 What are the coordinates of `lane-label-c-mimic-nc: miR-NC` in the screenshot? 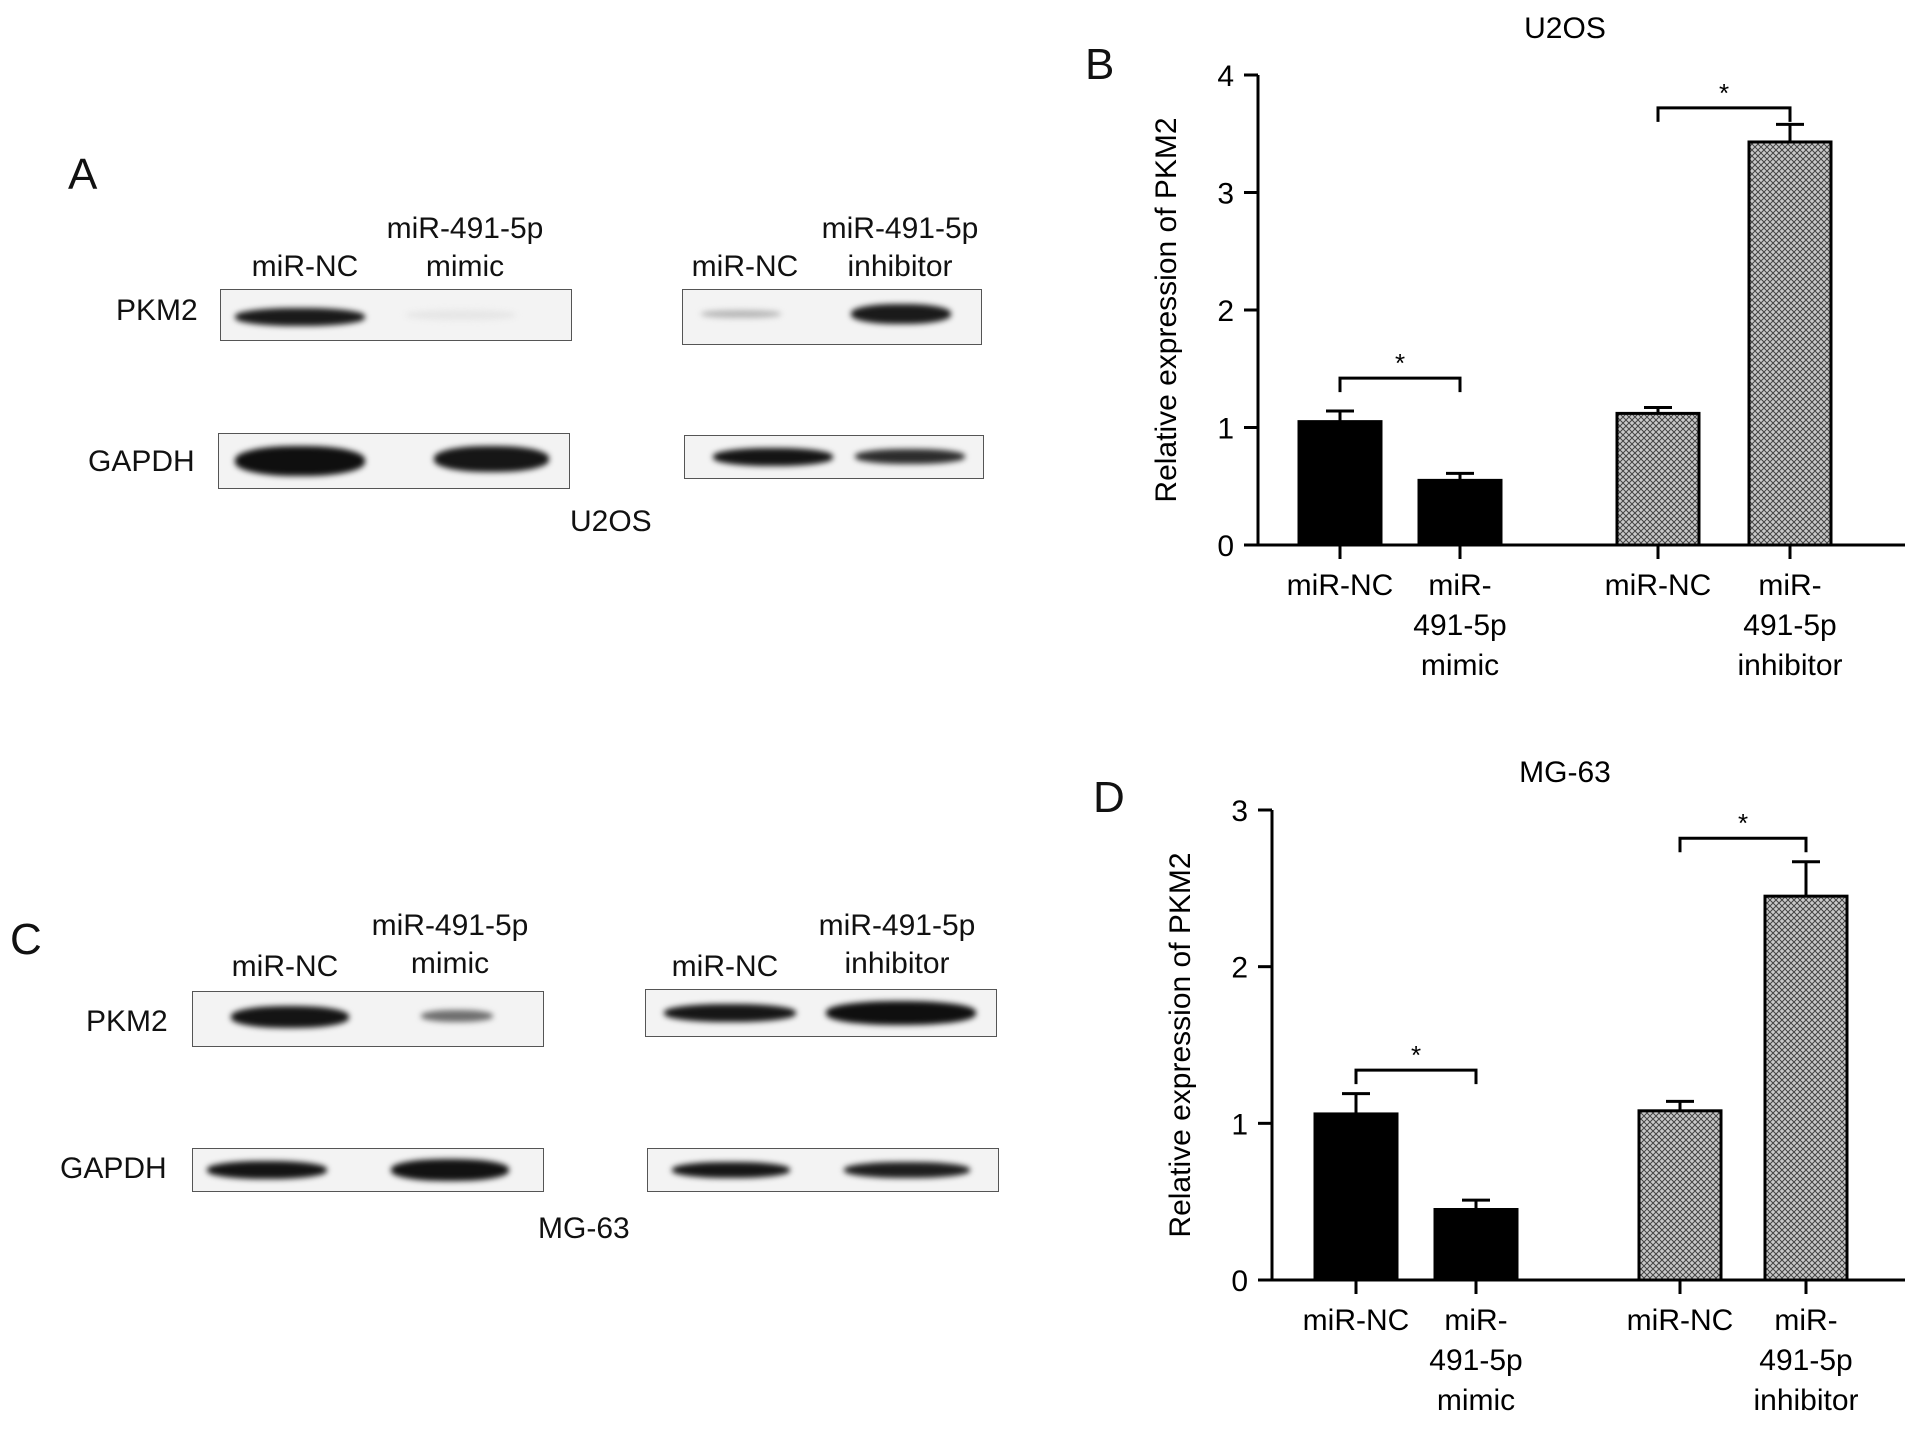 It's located at (285, 966).